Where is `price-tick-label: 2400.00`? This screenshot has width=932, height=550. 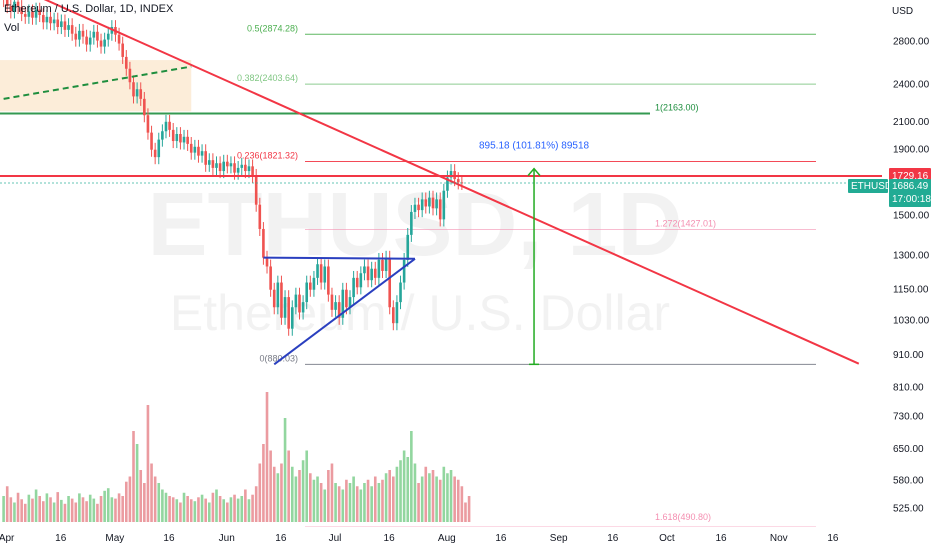
price-tick-label: 2400.00 is located at coordinates (911, 85).